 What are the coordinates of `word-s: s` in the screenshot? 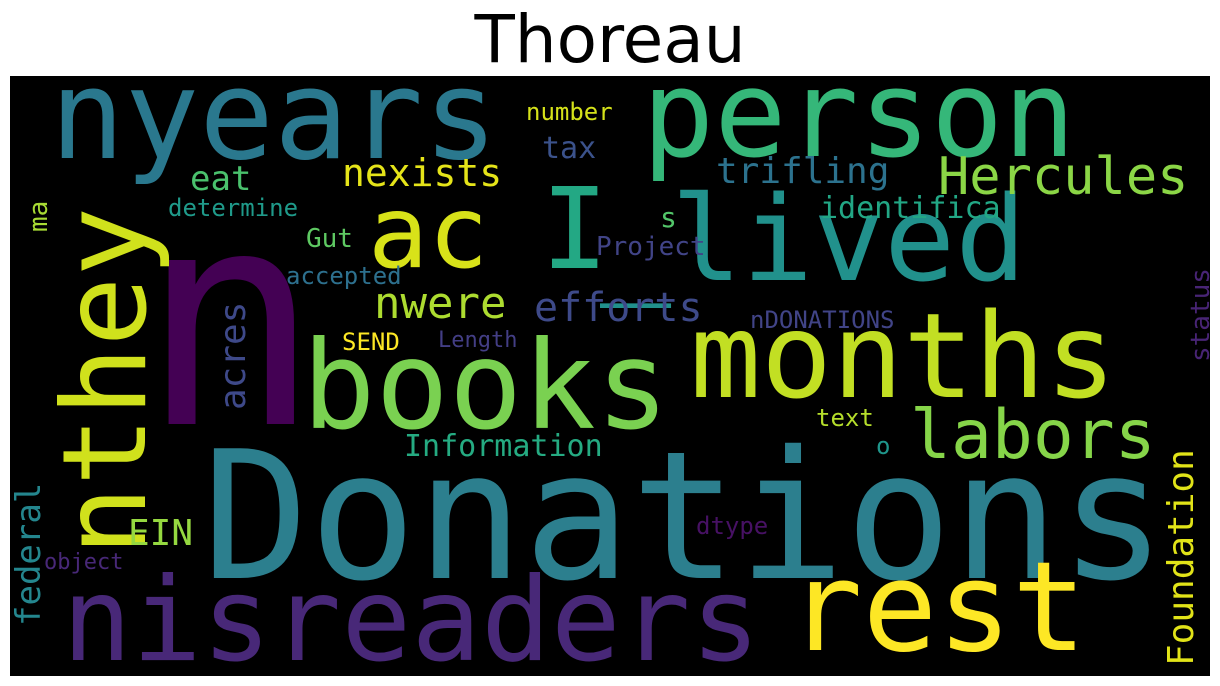 It's located at (668, 217).